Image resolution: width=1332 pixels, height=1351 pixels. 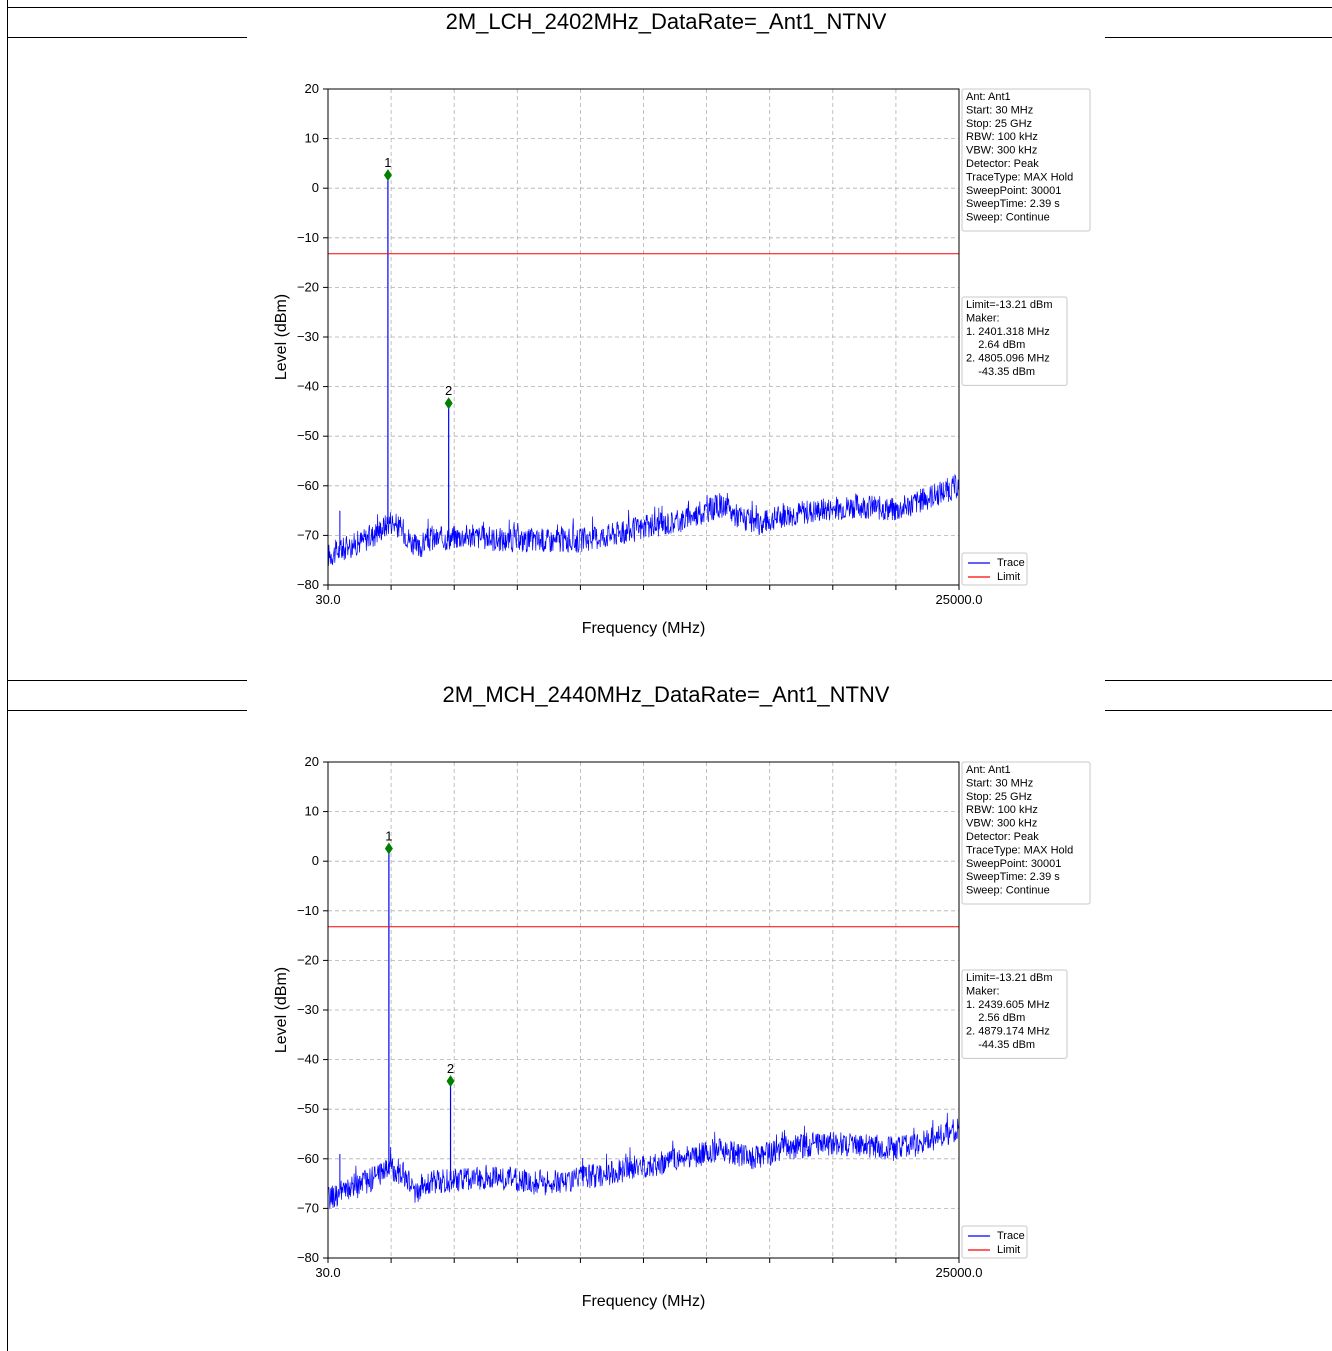 I want to click on section-title: 2M_MCH_2440MHz_DataRate=_Ant1_NTNV, so click(x=666, y=694).